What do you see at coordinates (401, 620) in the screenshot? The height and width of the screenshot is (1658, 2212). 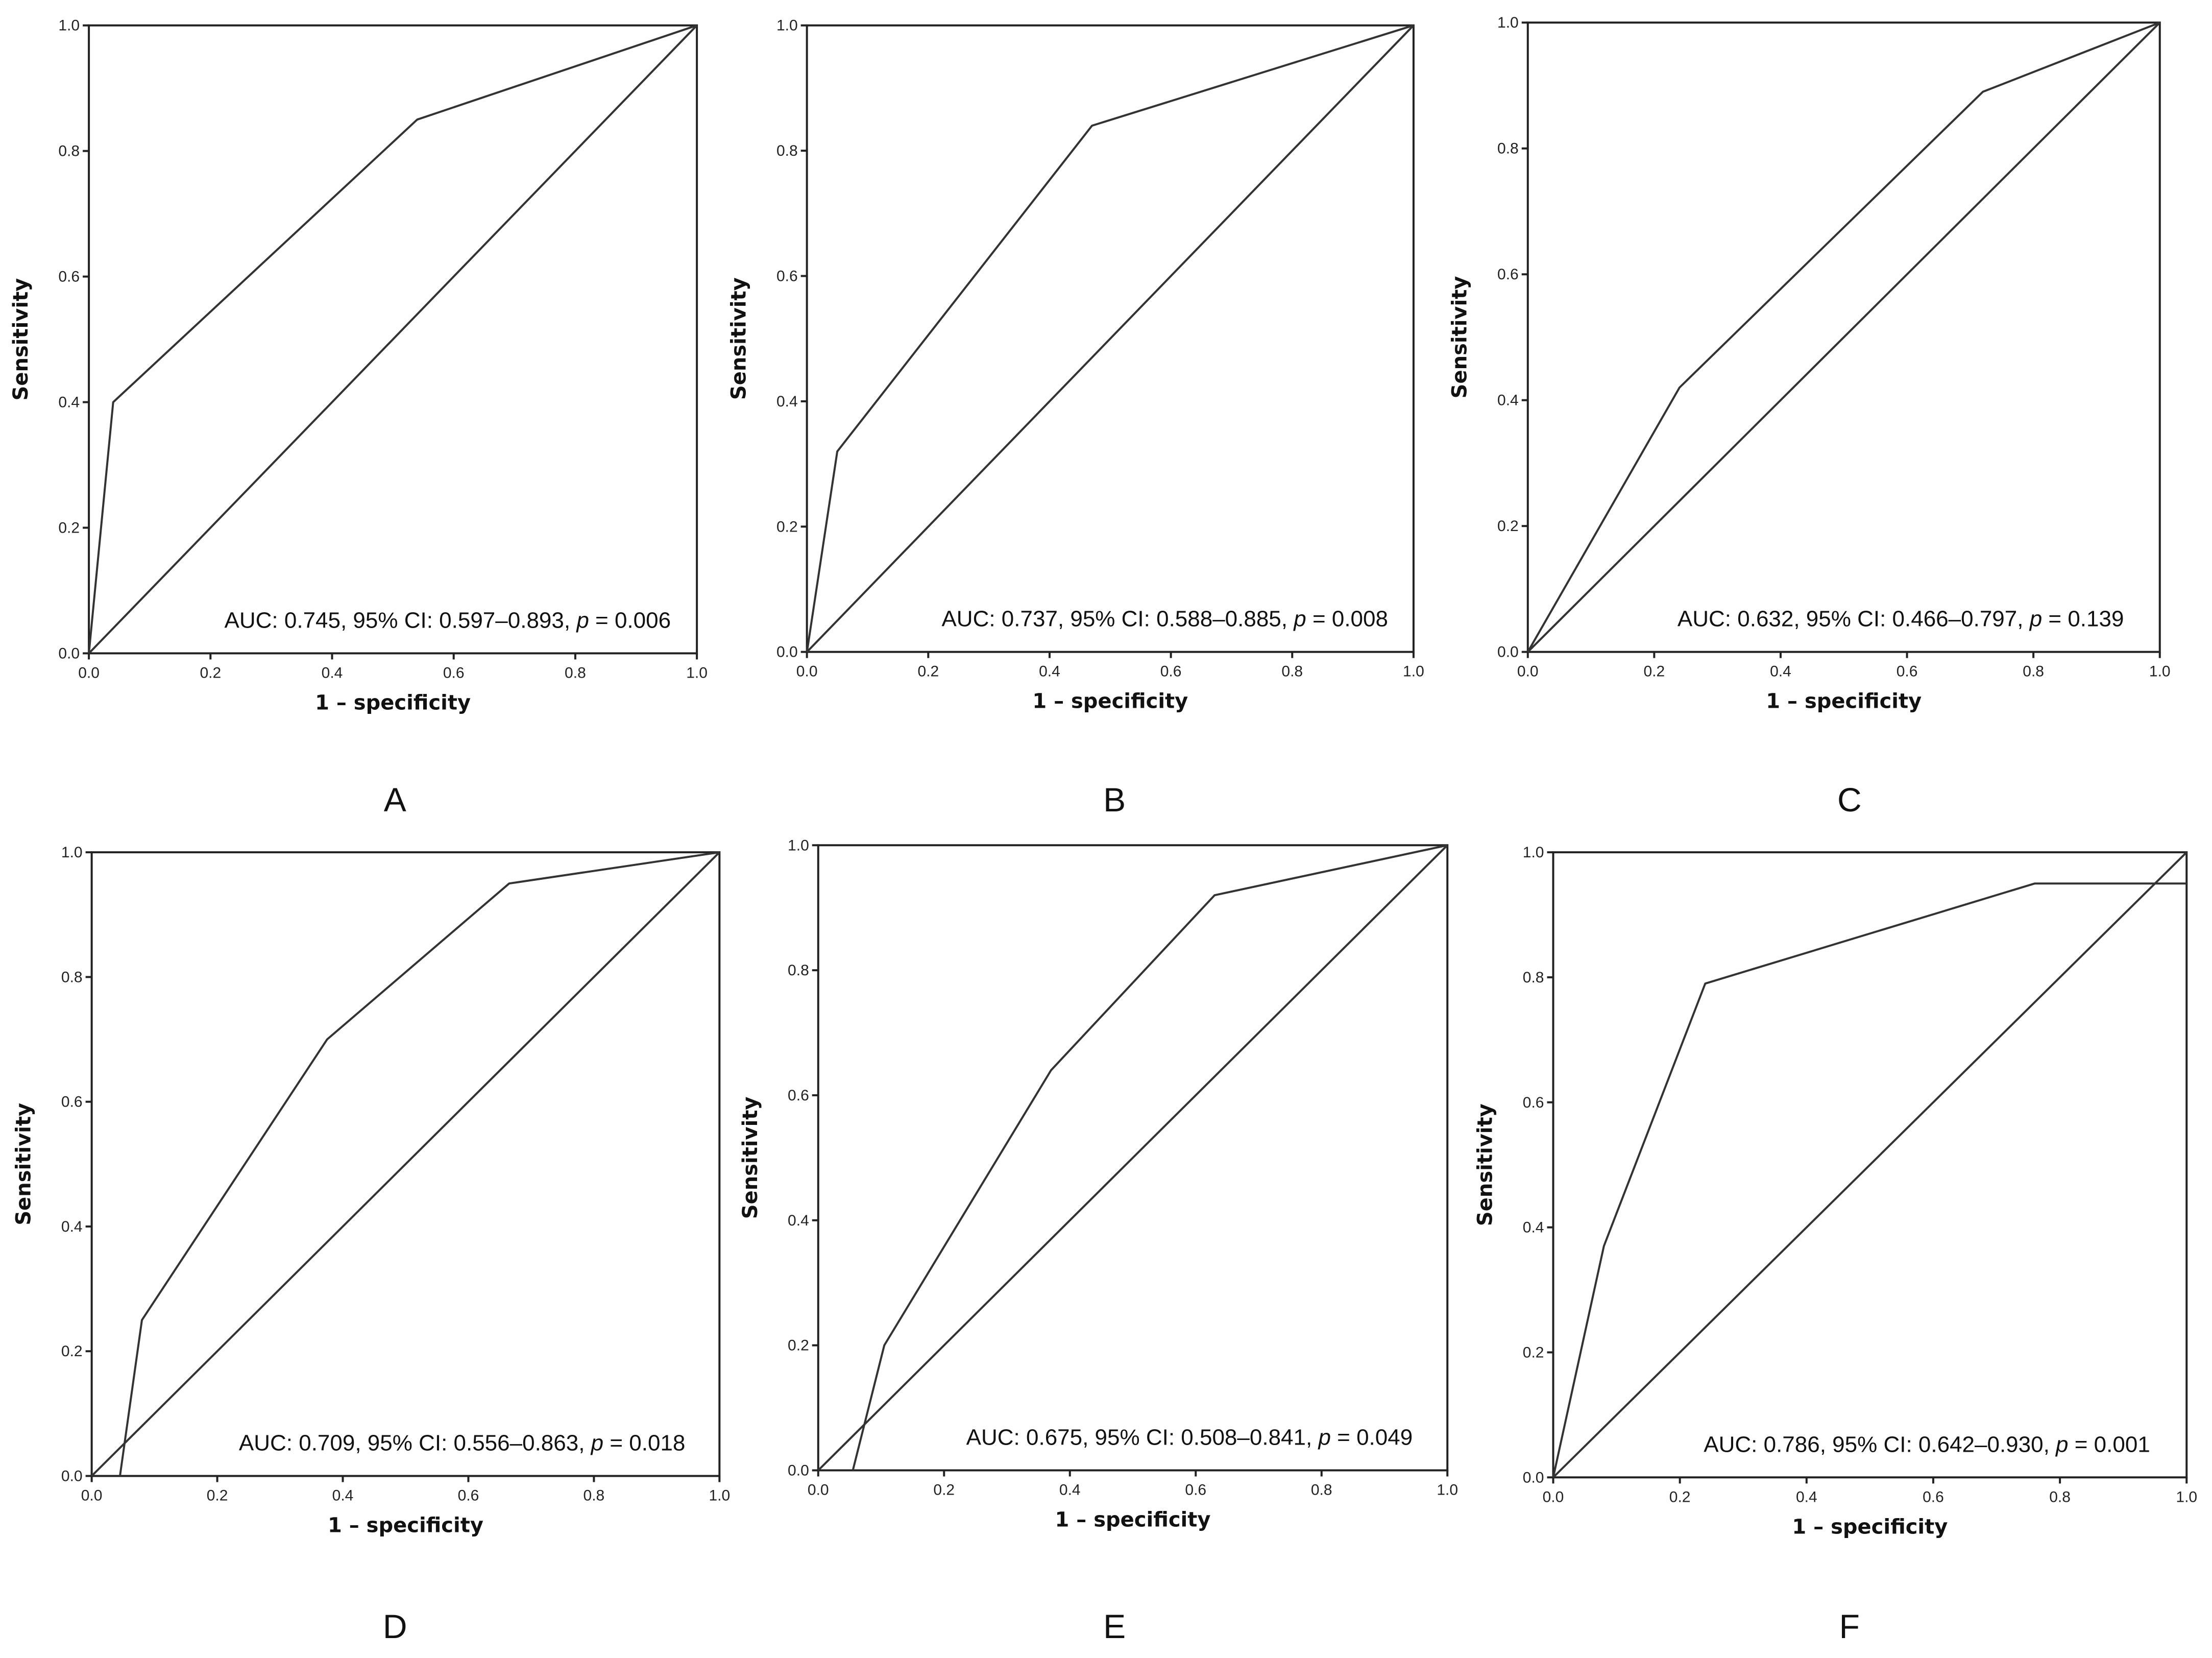 I see `auc-text: AUC: 0.745, 95% CI: 0.597–0.893,` at bounding box center [401, 620].